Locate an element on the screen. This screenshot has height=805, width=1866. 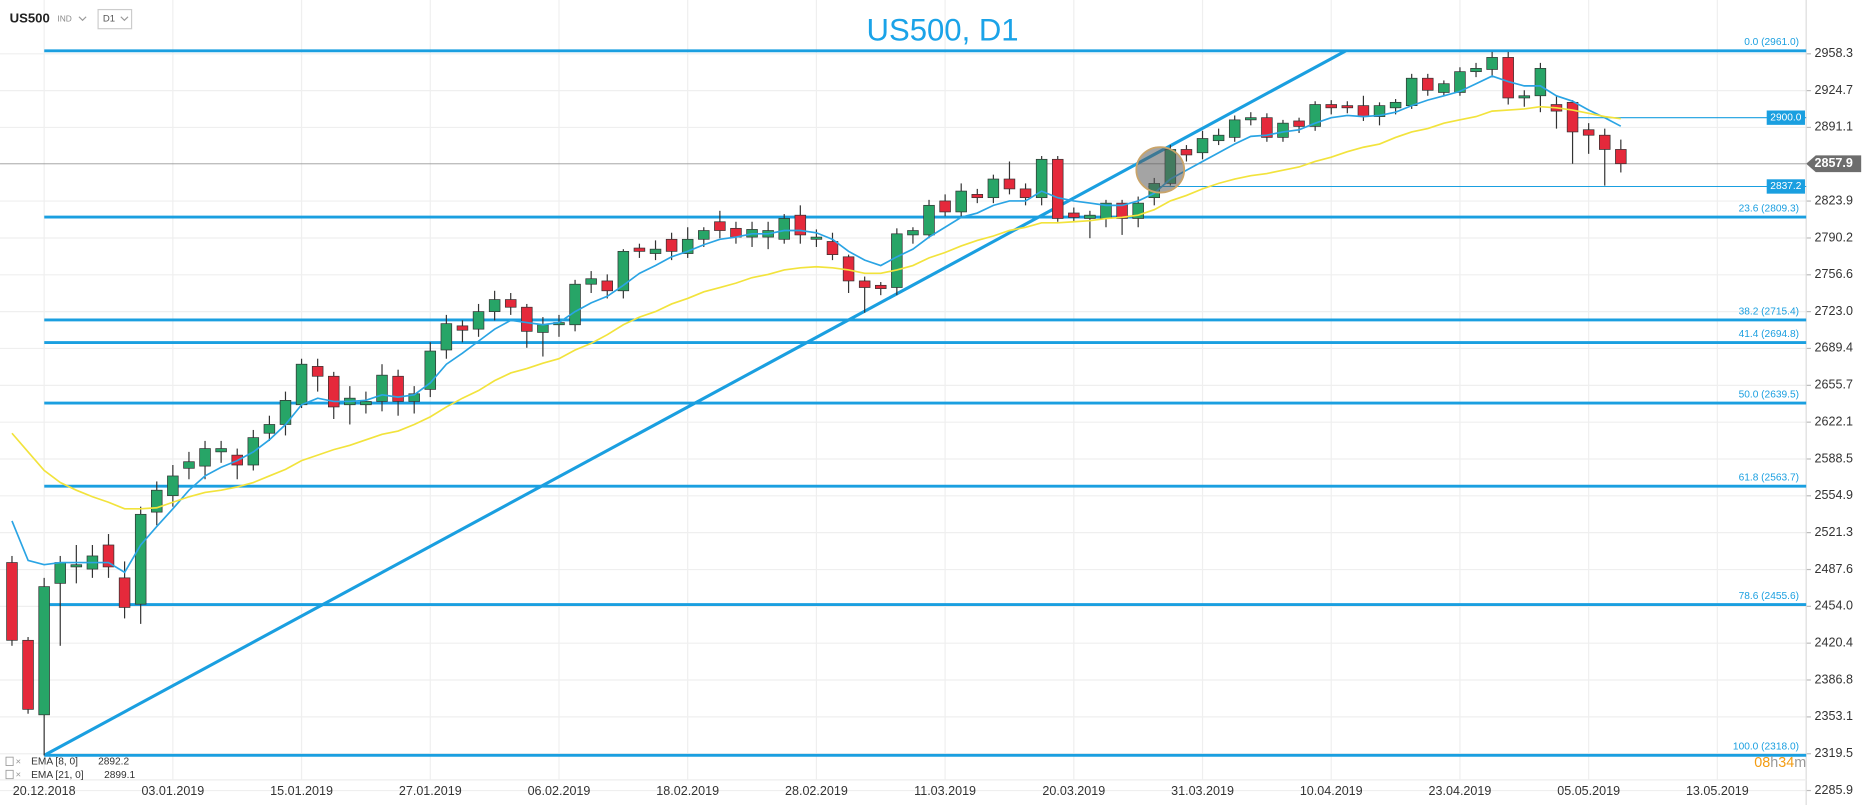
price-level-label: 2900.0 is located at coordinates (1785, 117).